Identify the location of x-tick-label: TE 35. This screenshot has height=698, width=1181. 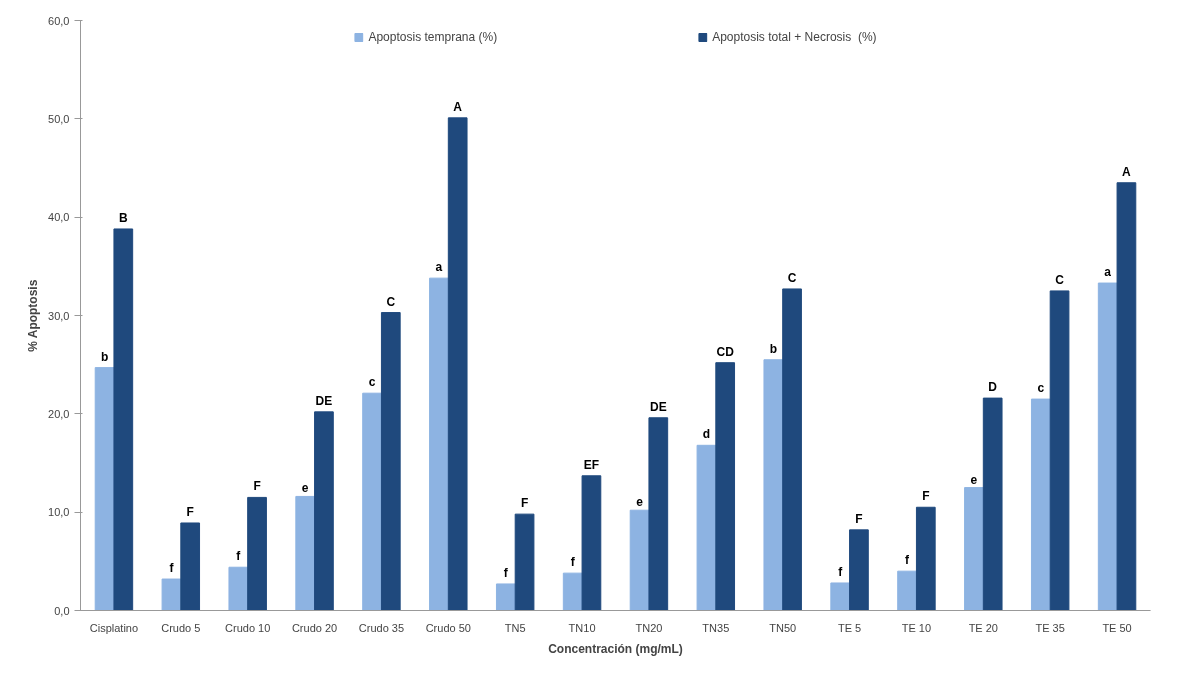
(1050, 627).